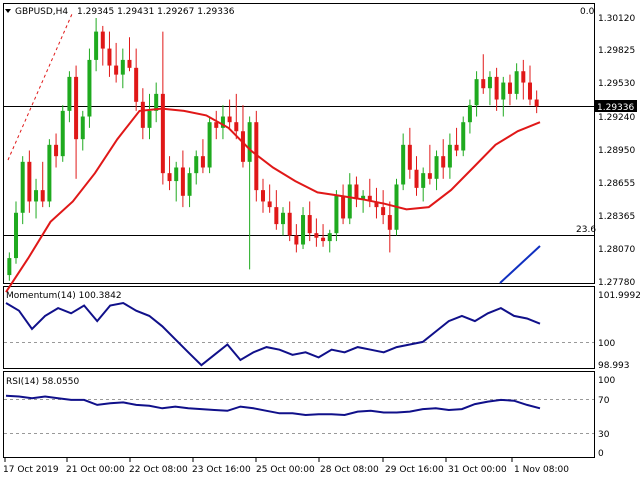  Describe the element at coordinates (587, 12) in the screenshot. I see `corner-value: 0.0` at that location.